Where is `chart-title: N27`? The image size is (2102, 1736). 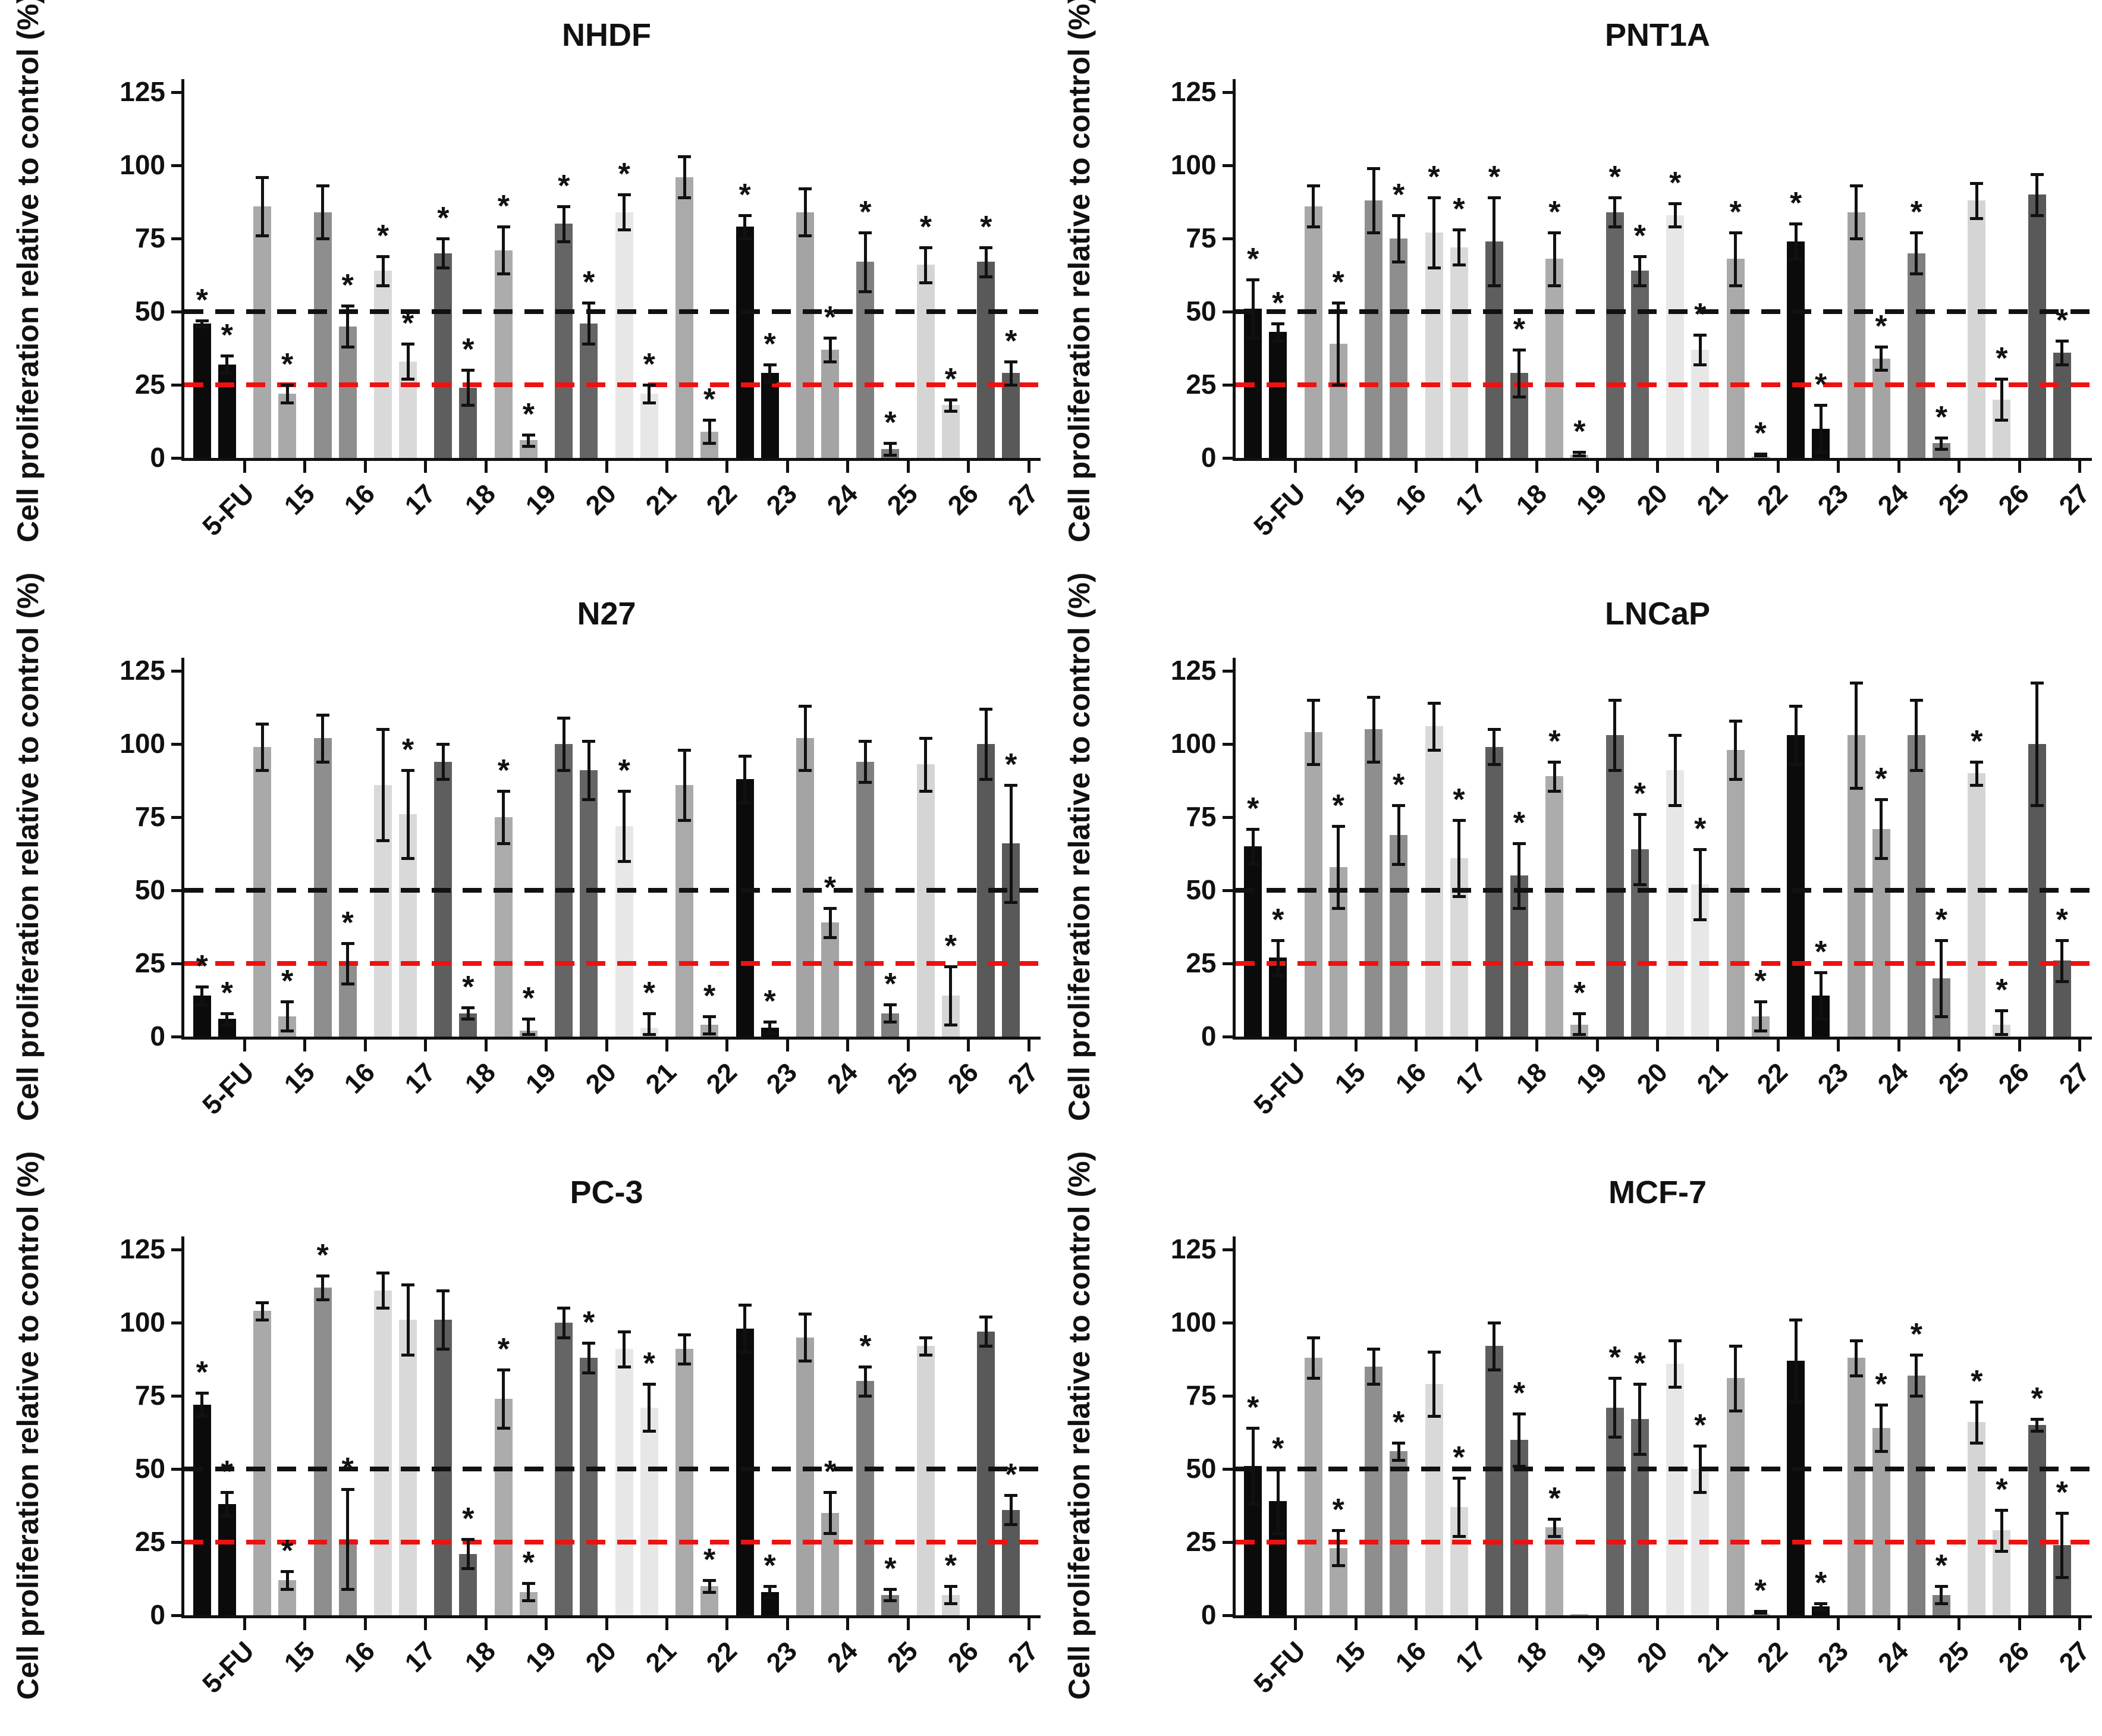
chart-title: N27 is located at coordinates (606, 614).